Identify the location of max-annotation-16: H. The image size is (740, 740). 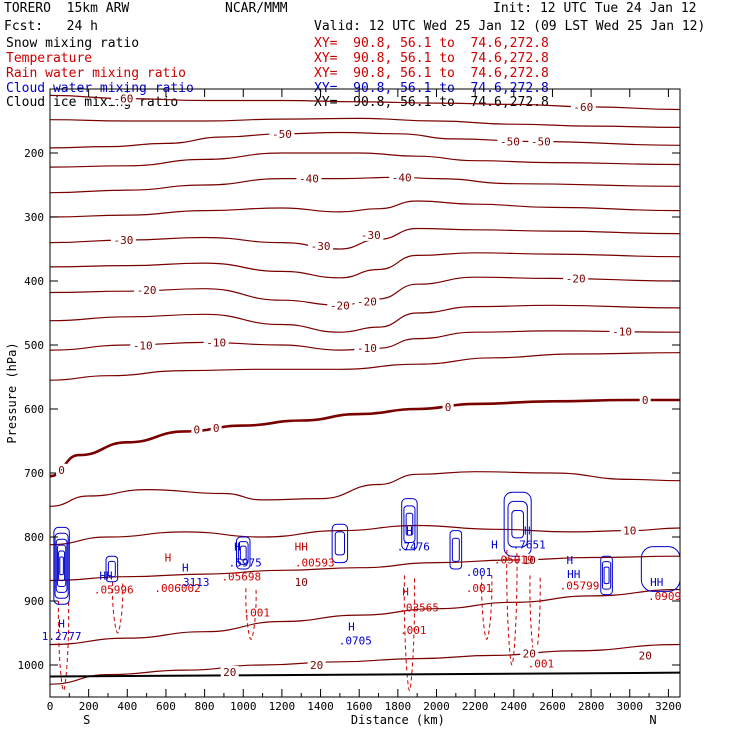
(409, 531).